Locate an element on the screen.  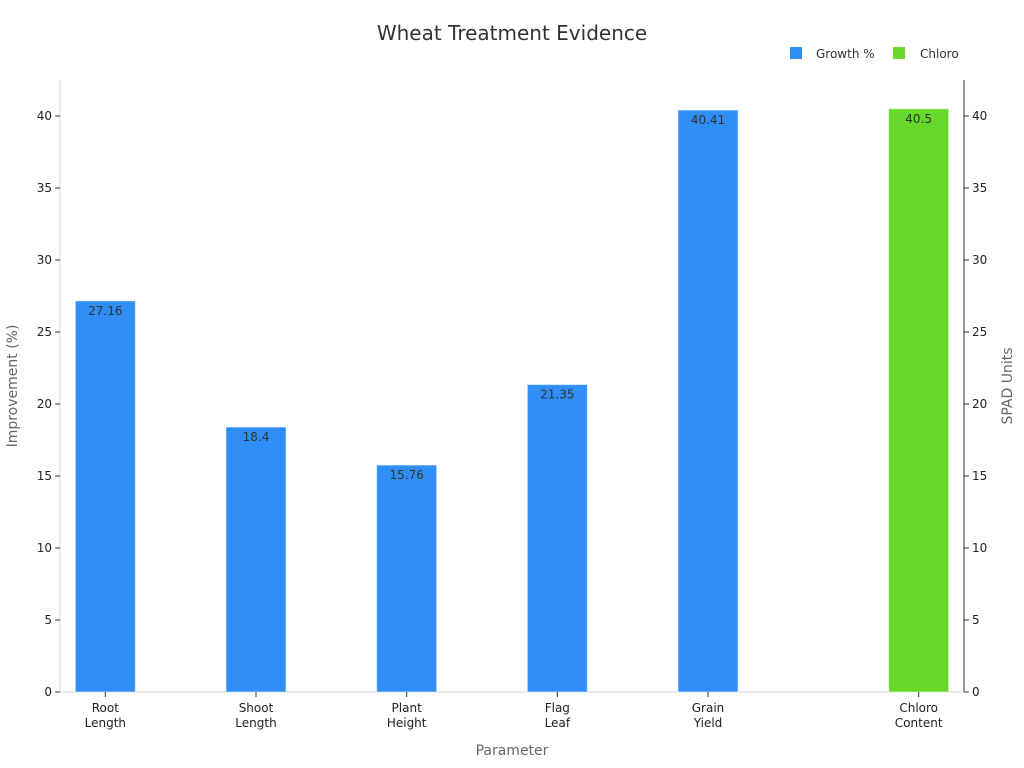
legend-swatch-growth is located at coordinates (796, 53).